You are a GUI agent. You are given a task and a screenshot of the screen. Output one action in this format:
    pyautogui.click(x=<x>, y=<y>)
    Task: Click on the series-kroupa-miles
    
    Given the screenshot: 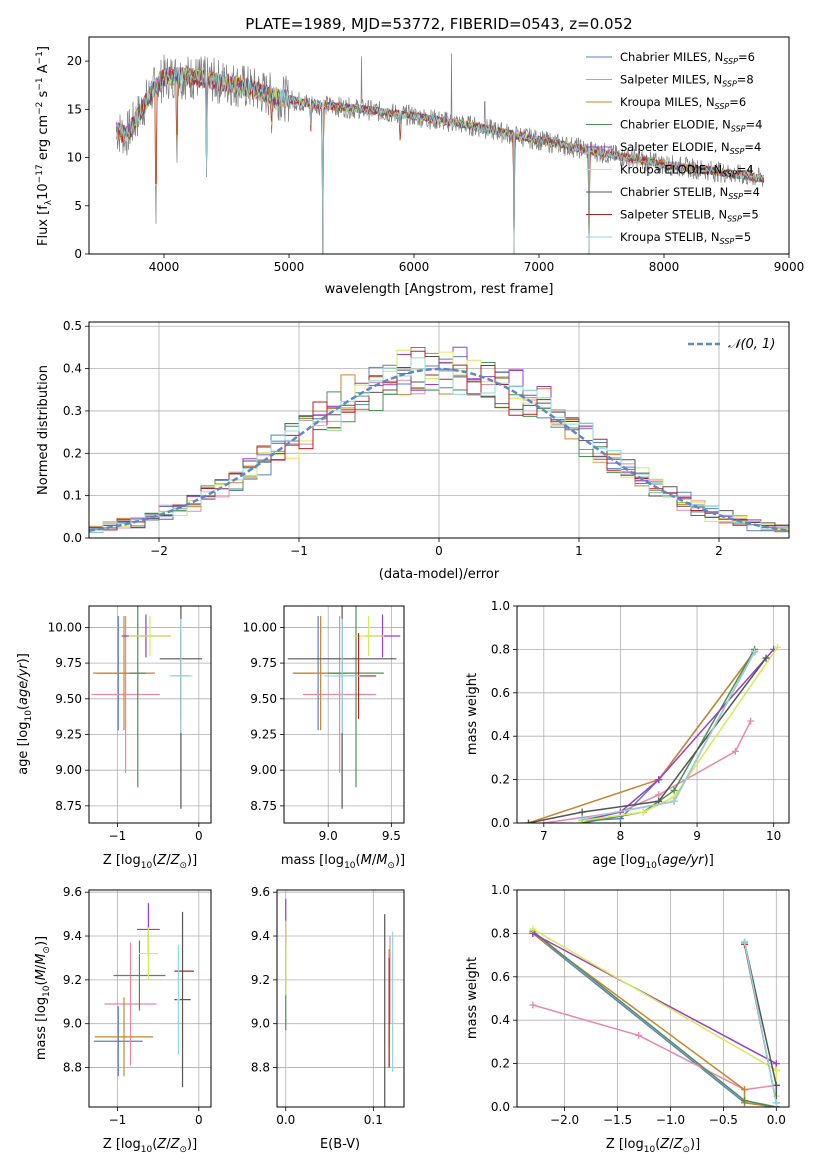 What is the action you would take?
    pyautogui.click(x=641, y=735)
    